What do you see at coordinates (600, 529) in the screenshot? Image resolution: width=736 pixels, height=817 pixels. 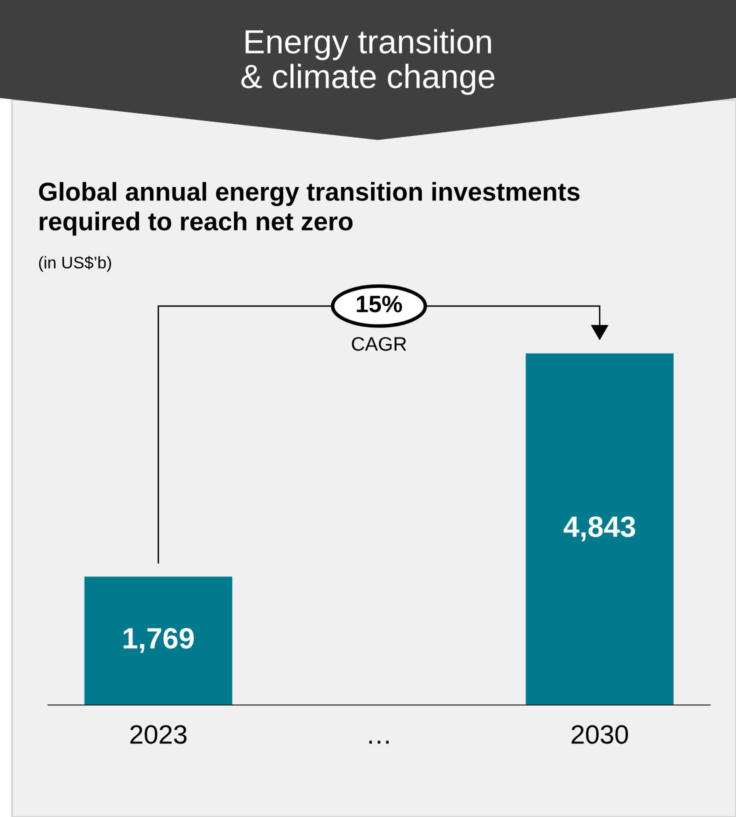 I see `data-label: 4,843` at bounding box center [600, 529].